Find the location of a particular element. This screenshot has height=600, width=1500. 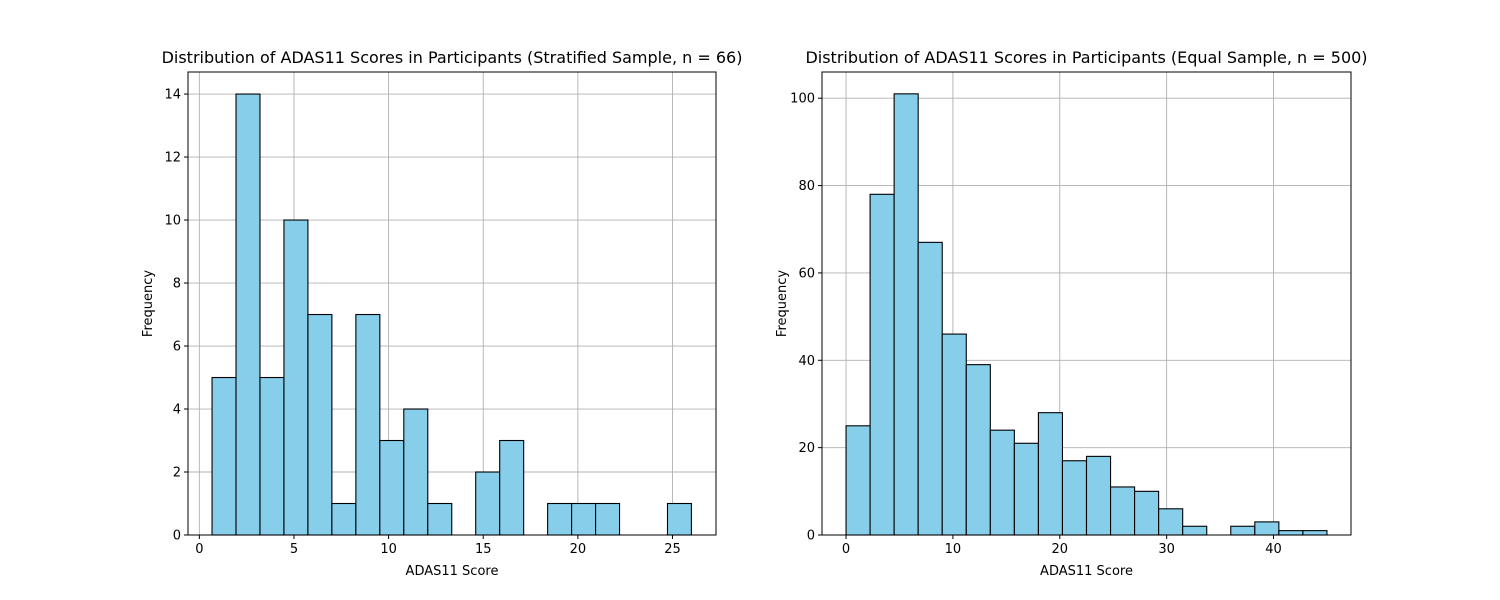

chart-left-ylabel: Frequency is located at coordinates (148, 303).